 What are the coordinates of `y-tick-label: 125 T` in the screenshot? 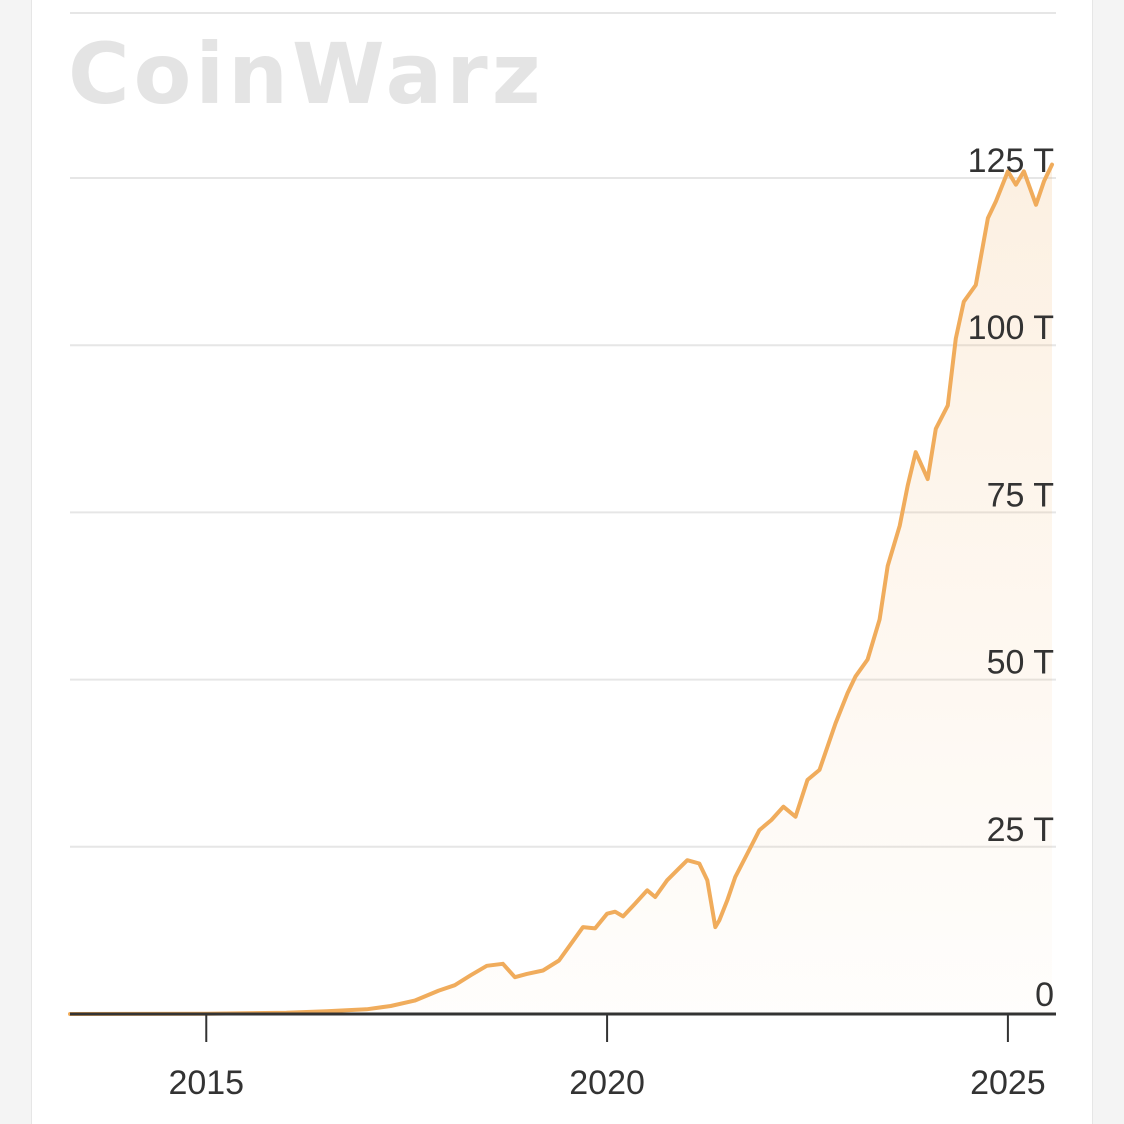 It's located at (1011, 161).